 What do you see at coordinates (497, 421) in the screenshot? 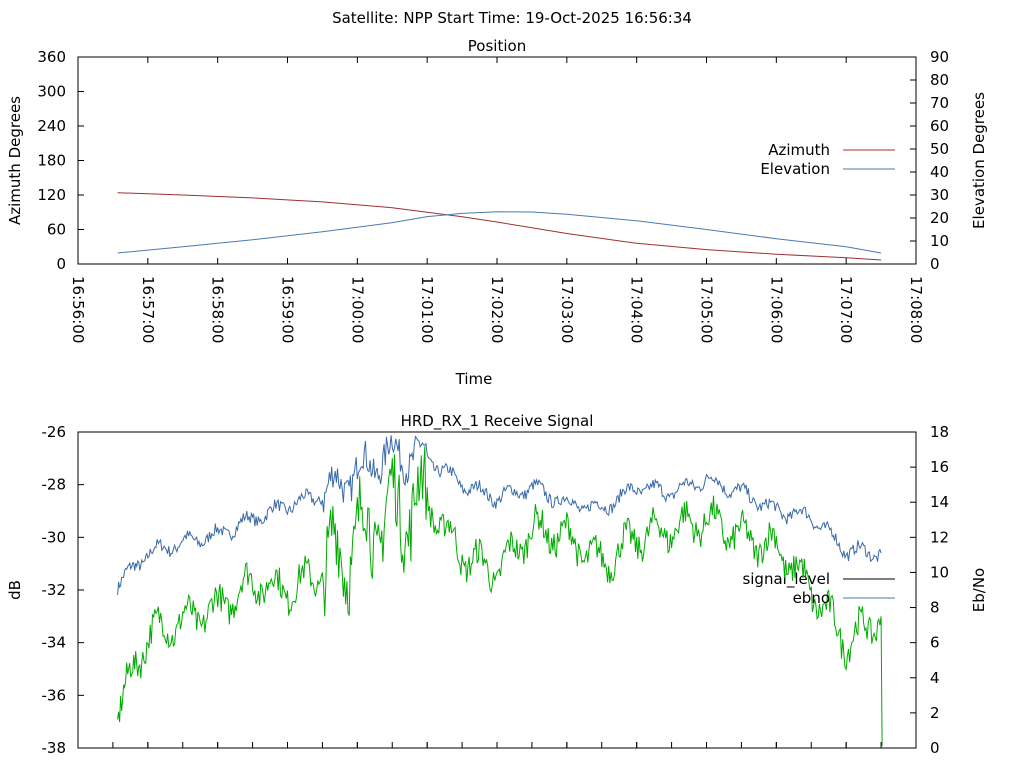
I see `chart-title: HRD_RX_1 Receive Signal` at bounding box center [497, 421].